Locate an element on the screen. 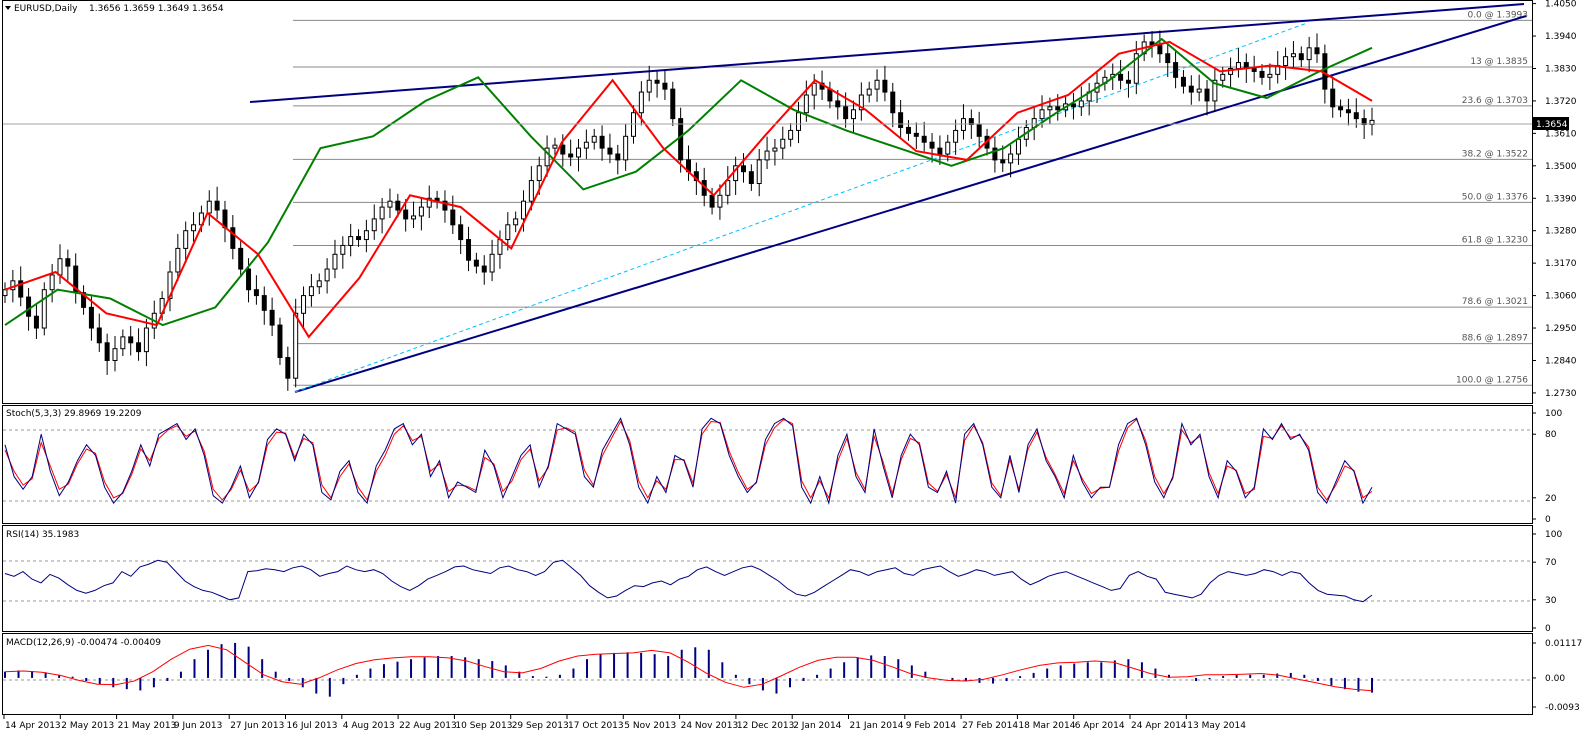 This screenshot has width=1596, height=746. price-tick-label: 1.3280 is located at coordinates (1561, 232).